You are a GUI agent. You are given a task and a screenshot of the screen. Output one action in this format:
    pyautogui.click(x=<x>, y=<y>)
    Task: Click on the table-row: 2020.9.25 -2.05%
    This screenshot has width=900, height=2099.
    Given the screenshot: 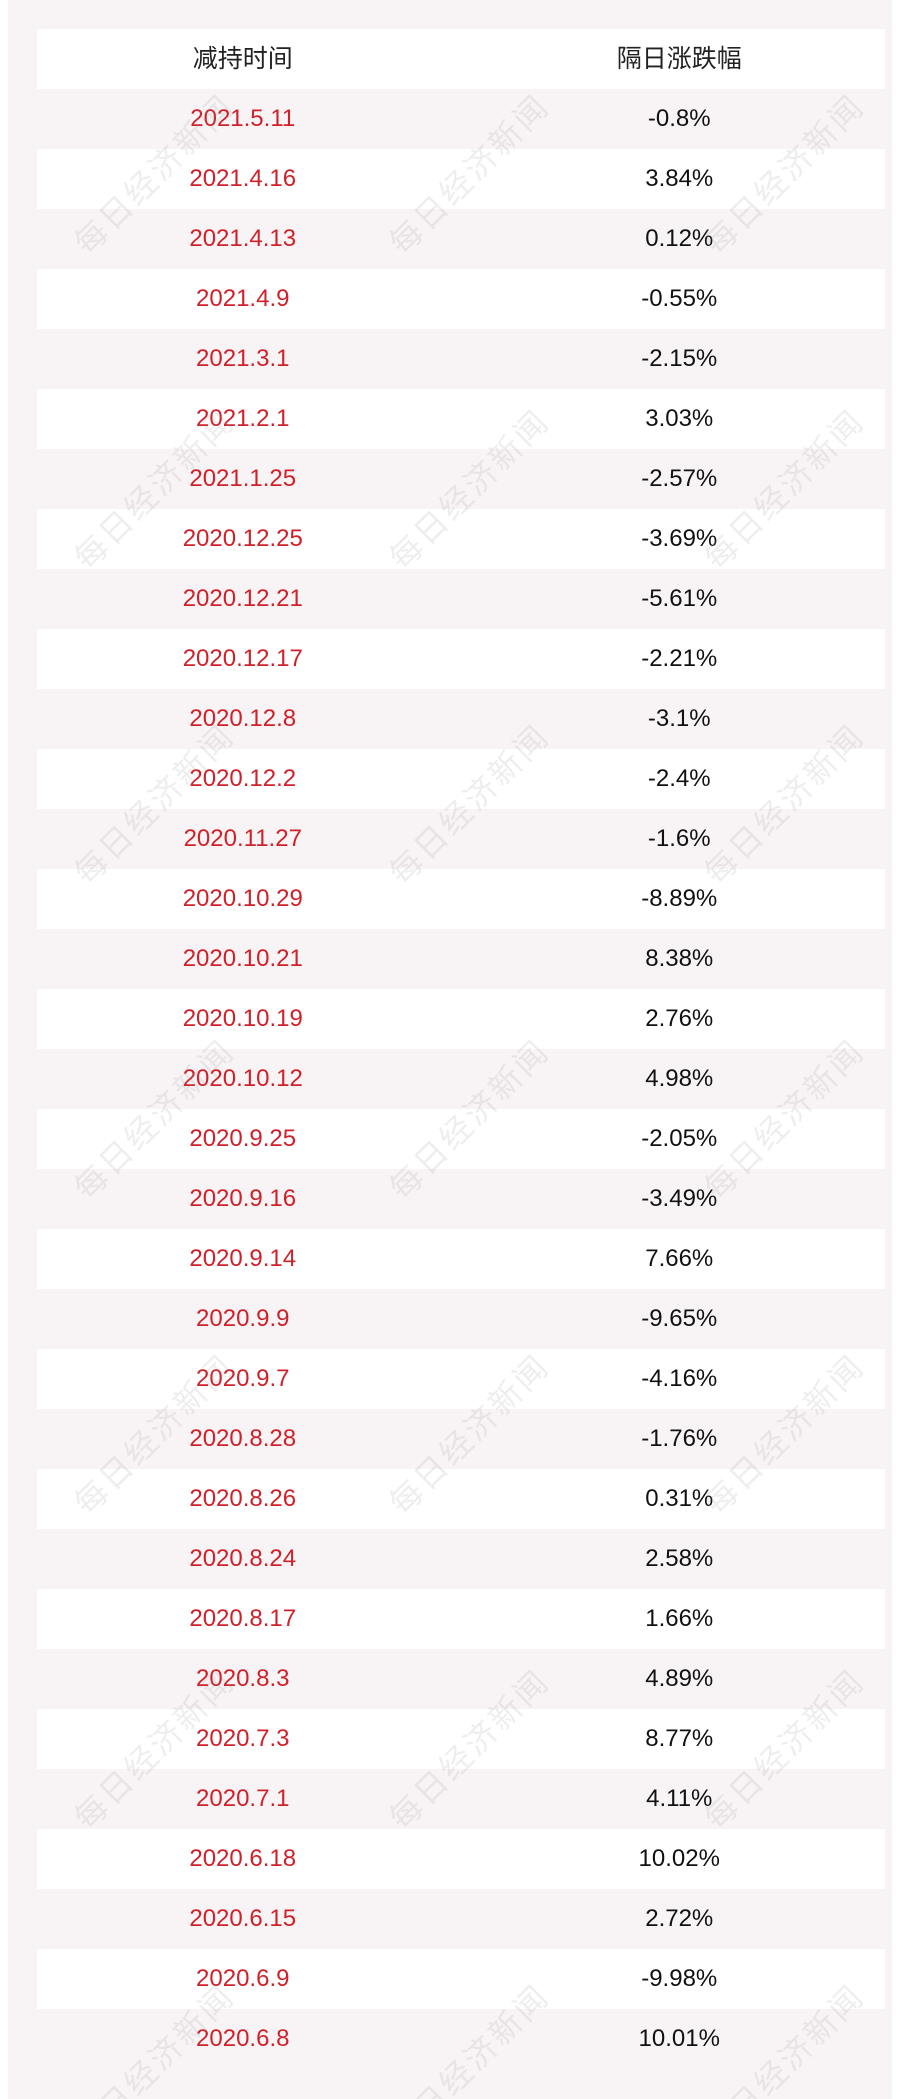 What is the action you would take?
    pyautogui.click(x=461, y=1139)
    